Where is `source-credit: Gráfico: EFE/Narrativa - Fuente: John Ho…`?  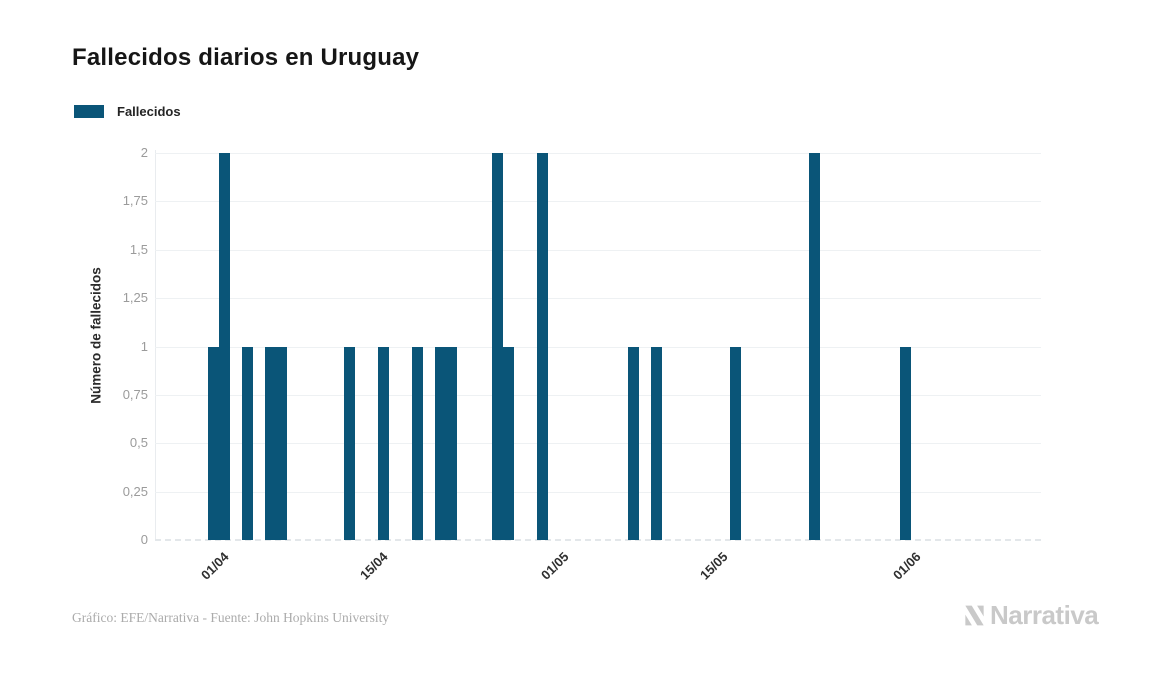
source-credit: Gráfico: EFE/Narrativa - Fuente: John Ho… is located at coordinates (231, 617).